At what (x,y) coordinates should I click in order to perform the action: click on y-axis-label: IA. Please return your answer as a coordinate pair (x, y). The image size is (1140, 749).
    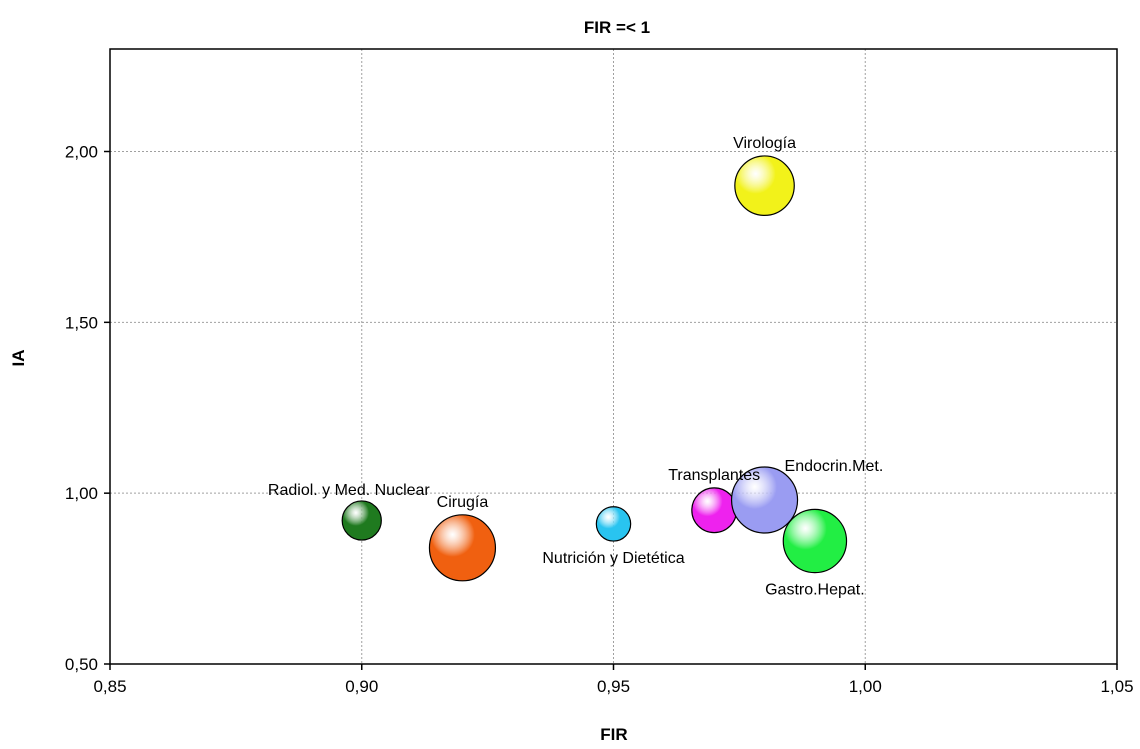
    Looking at the image, I should click on (18, 358).